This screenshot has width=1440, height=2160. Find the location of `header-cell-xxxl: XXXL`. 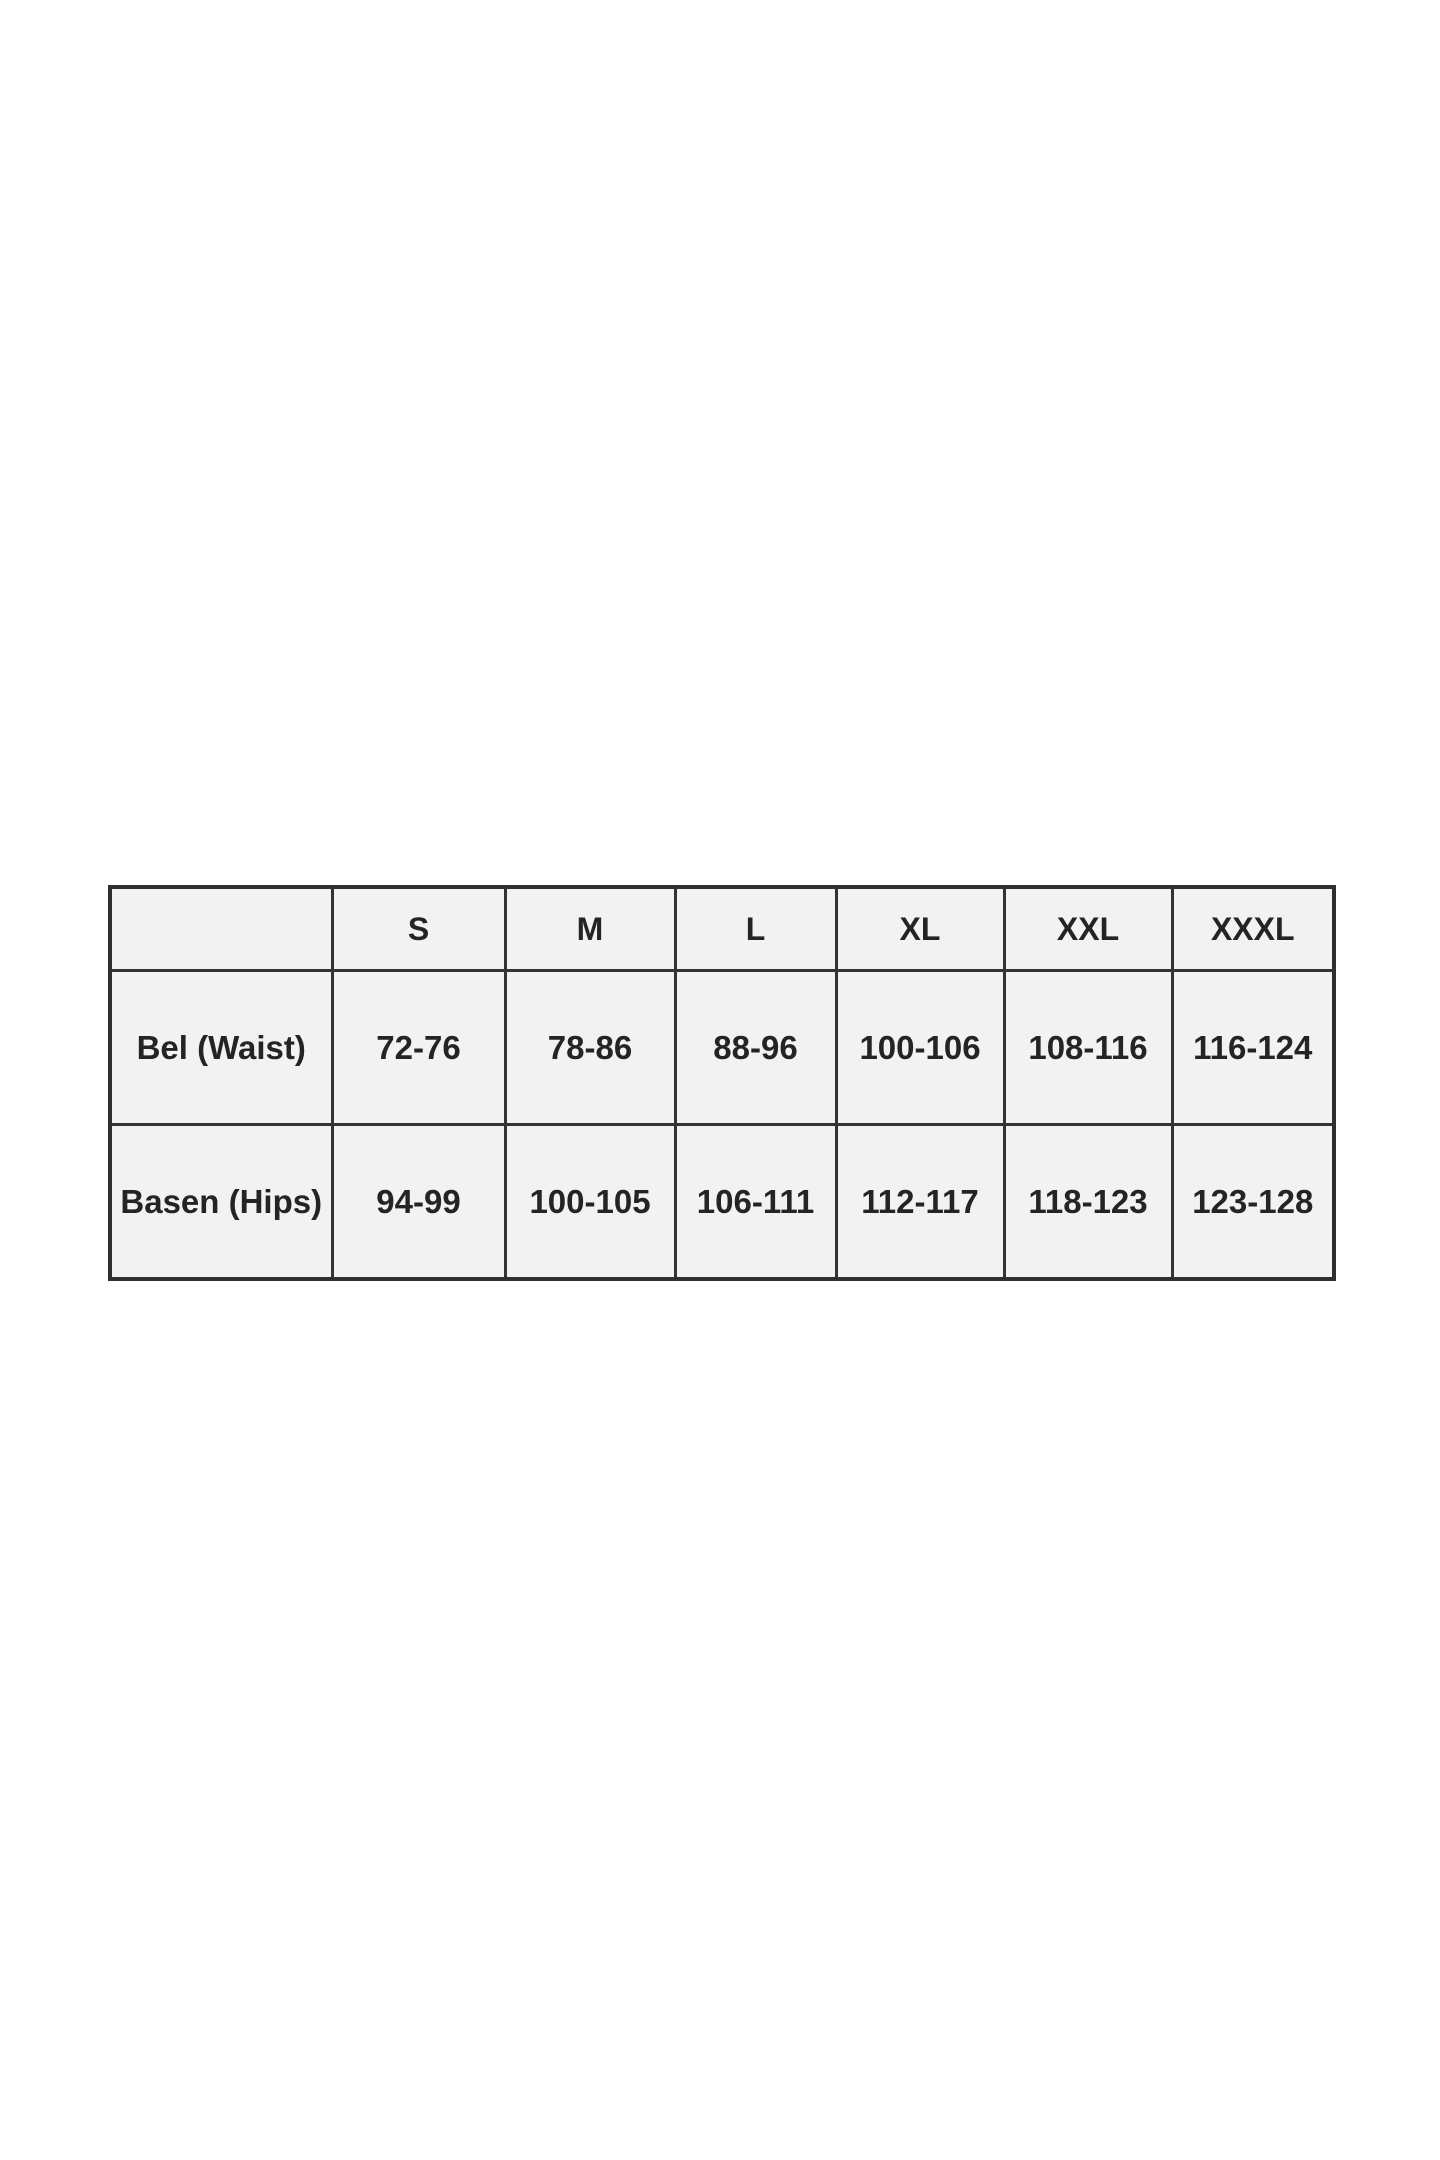

header-cell-xxxl: XXXL is located at coordinates (1253, 928).